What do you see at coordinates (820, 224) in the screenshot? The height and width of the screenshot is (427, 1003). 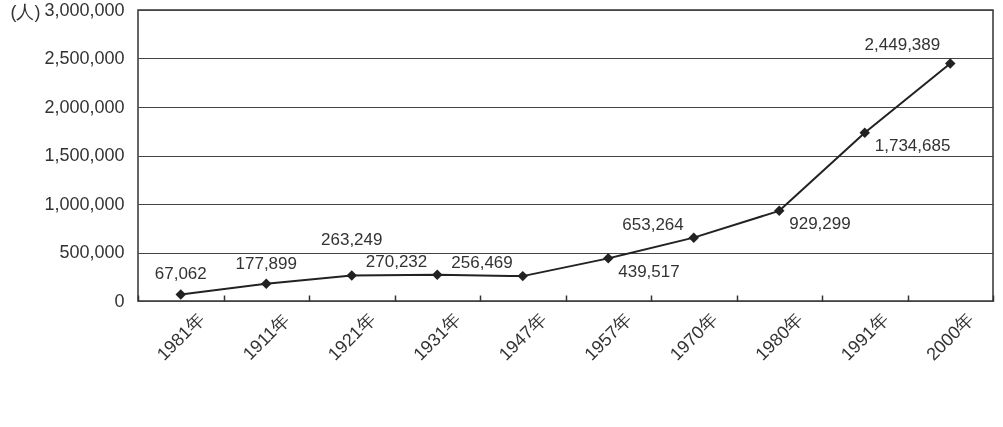 I see `data-label: 929,299` at bounding box center [820, 224].